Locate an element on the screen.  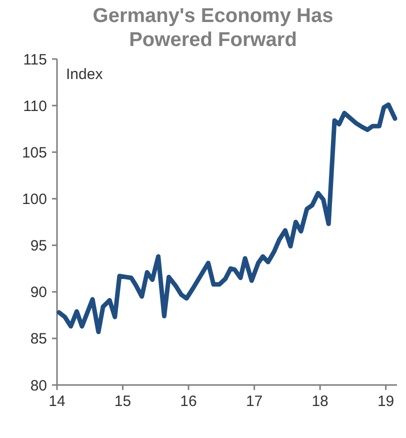
y-tick-label: 115 is located at coordinates (35, 59).